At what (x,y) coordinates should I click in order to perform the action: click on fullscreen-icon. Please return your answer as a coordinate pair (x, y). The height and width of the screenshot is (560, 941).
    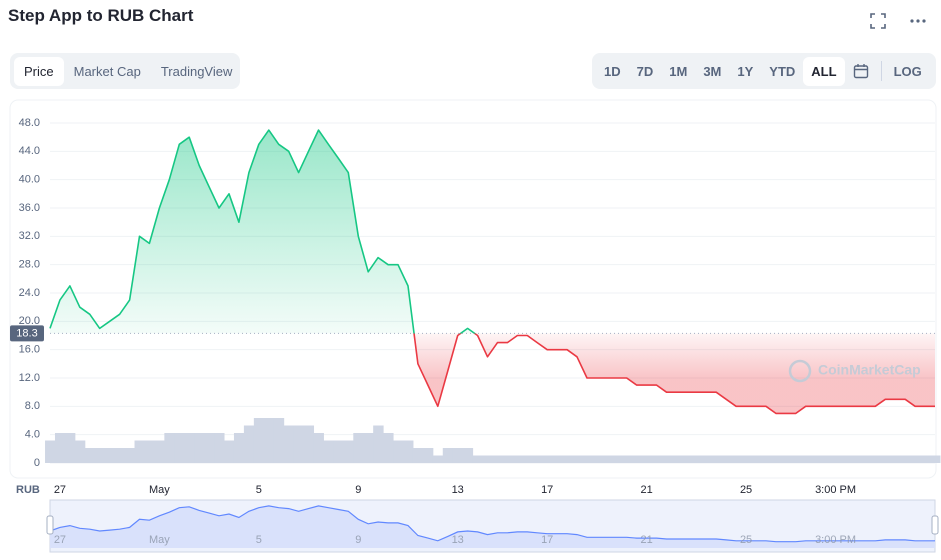
    Looking at the image, I should click on (878, 21).